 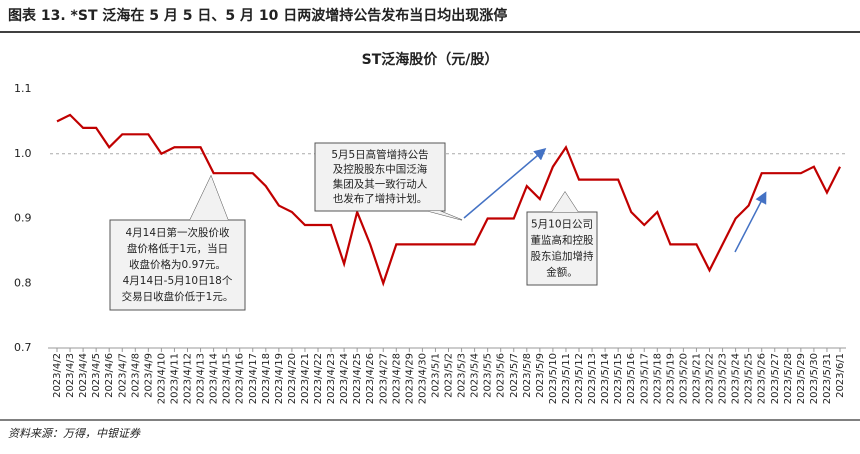 I want to click on x-tick-label: 2023/4/12, so click(x=188, y=378).